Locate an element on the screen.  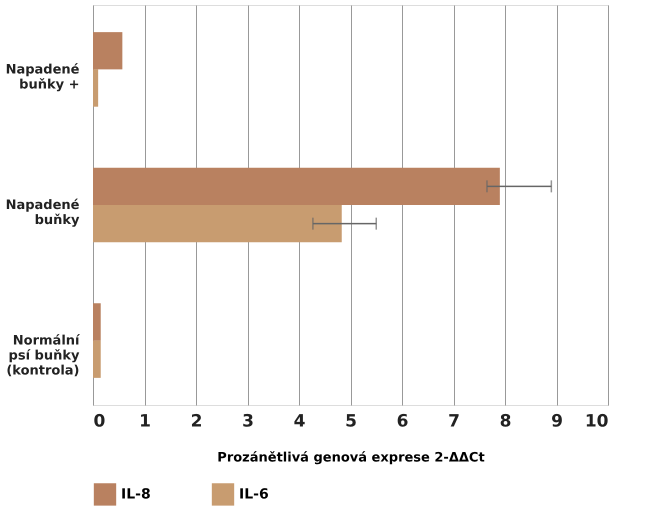
x-tick-label: 1 is located at coordinates (145, 422).